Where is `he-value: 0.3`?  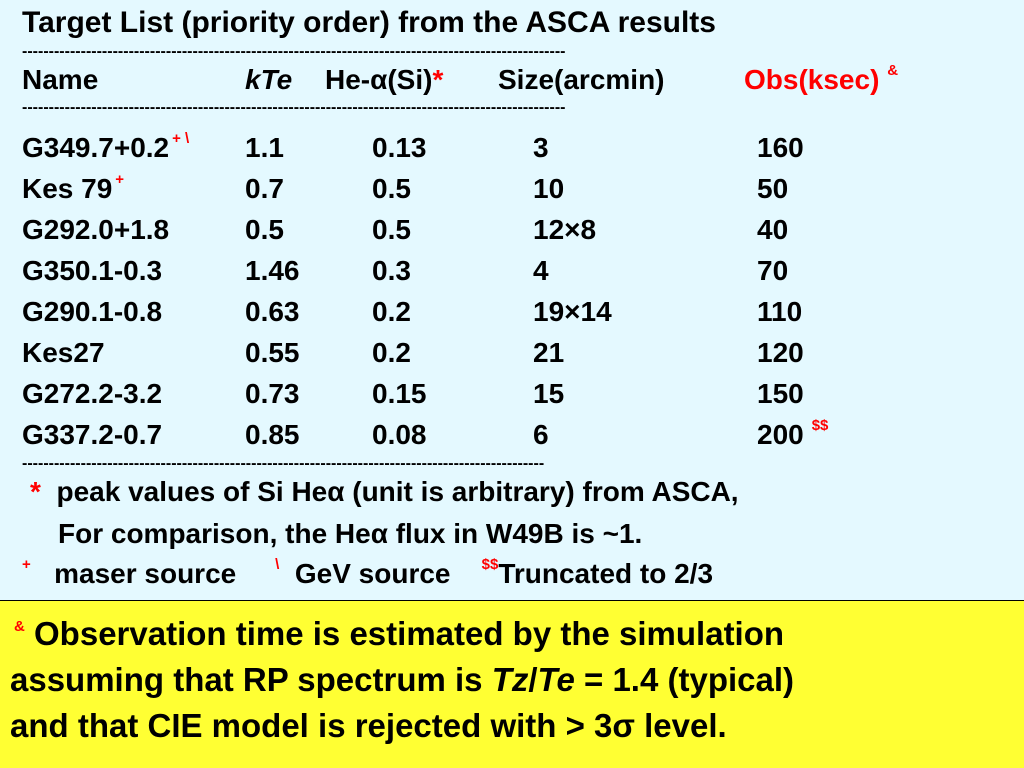 he-value: 0.3 is located at coordinates (391, 270).